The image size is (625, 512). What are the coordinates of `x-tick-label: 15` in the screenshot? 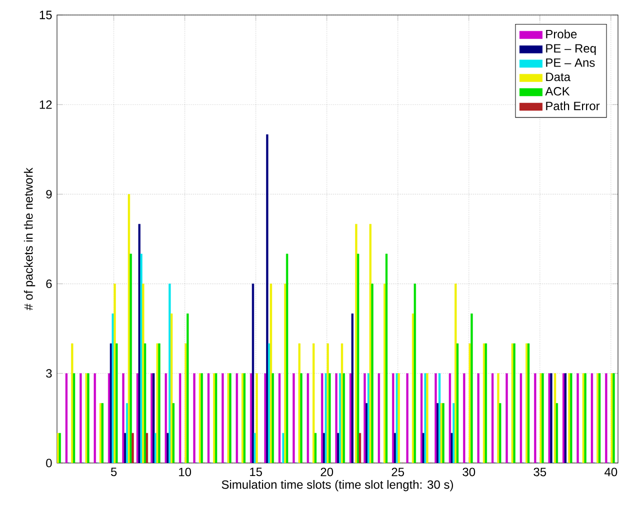 It's located at (256, 472).